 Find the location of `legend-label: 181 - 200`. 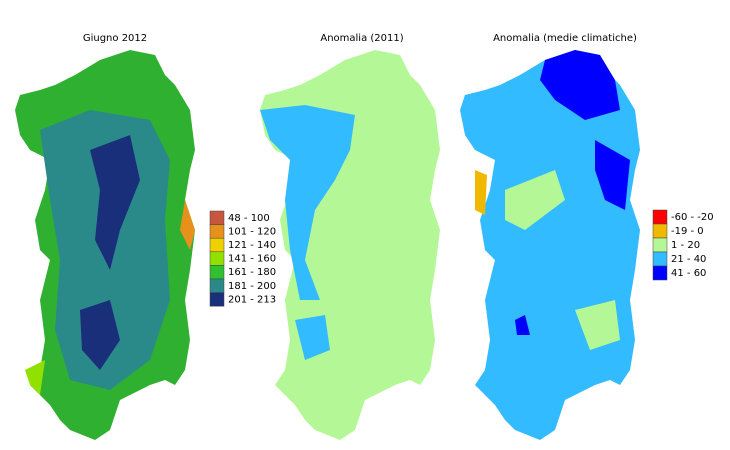

legend-label: 181 - 200 is located at coordinates (252, 286).